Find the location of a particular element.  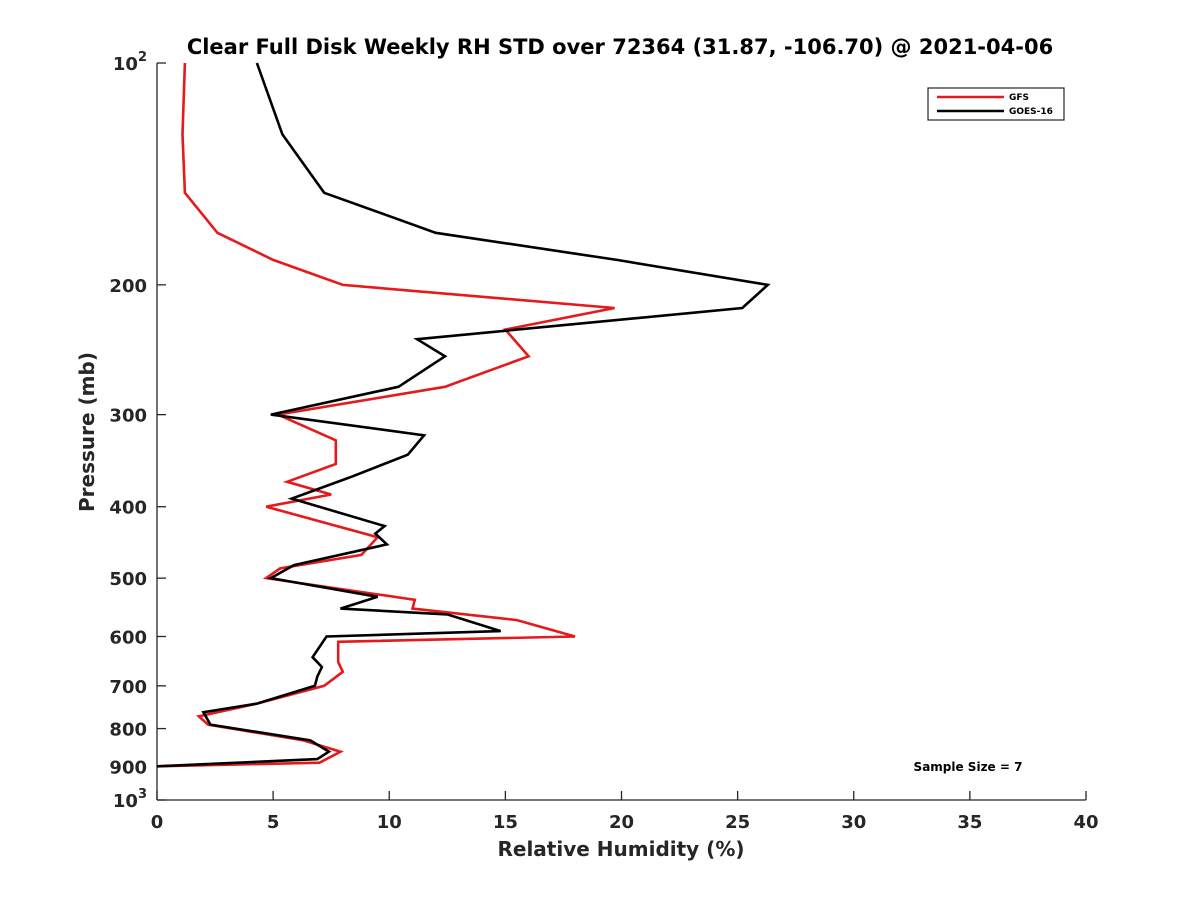

x-tick-label: 25 is located at coordinates (737, 822).